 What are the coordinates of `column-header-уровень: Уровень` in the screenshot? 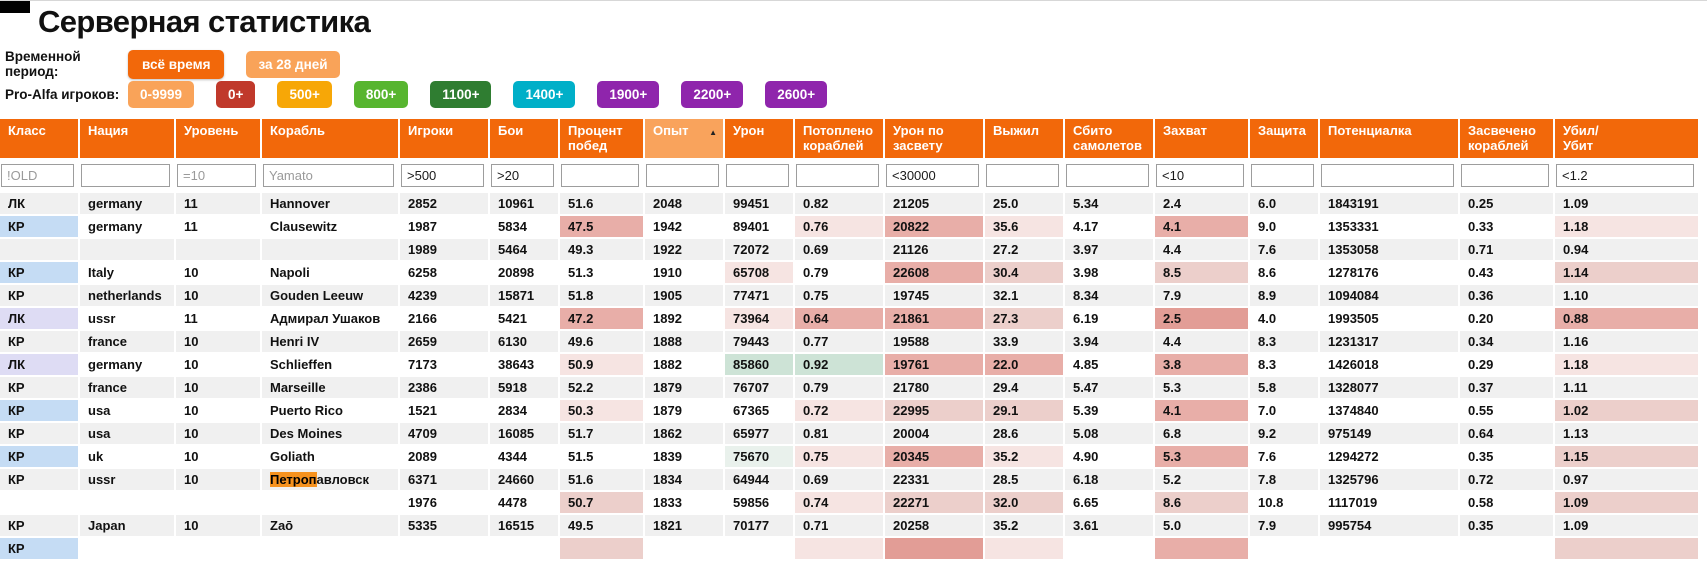 It's located at (219, 138).